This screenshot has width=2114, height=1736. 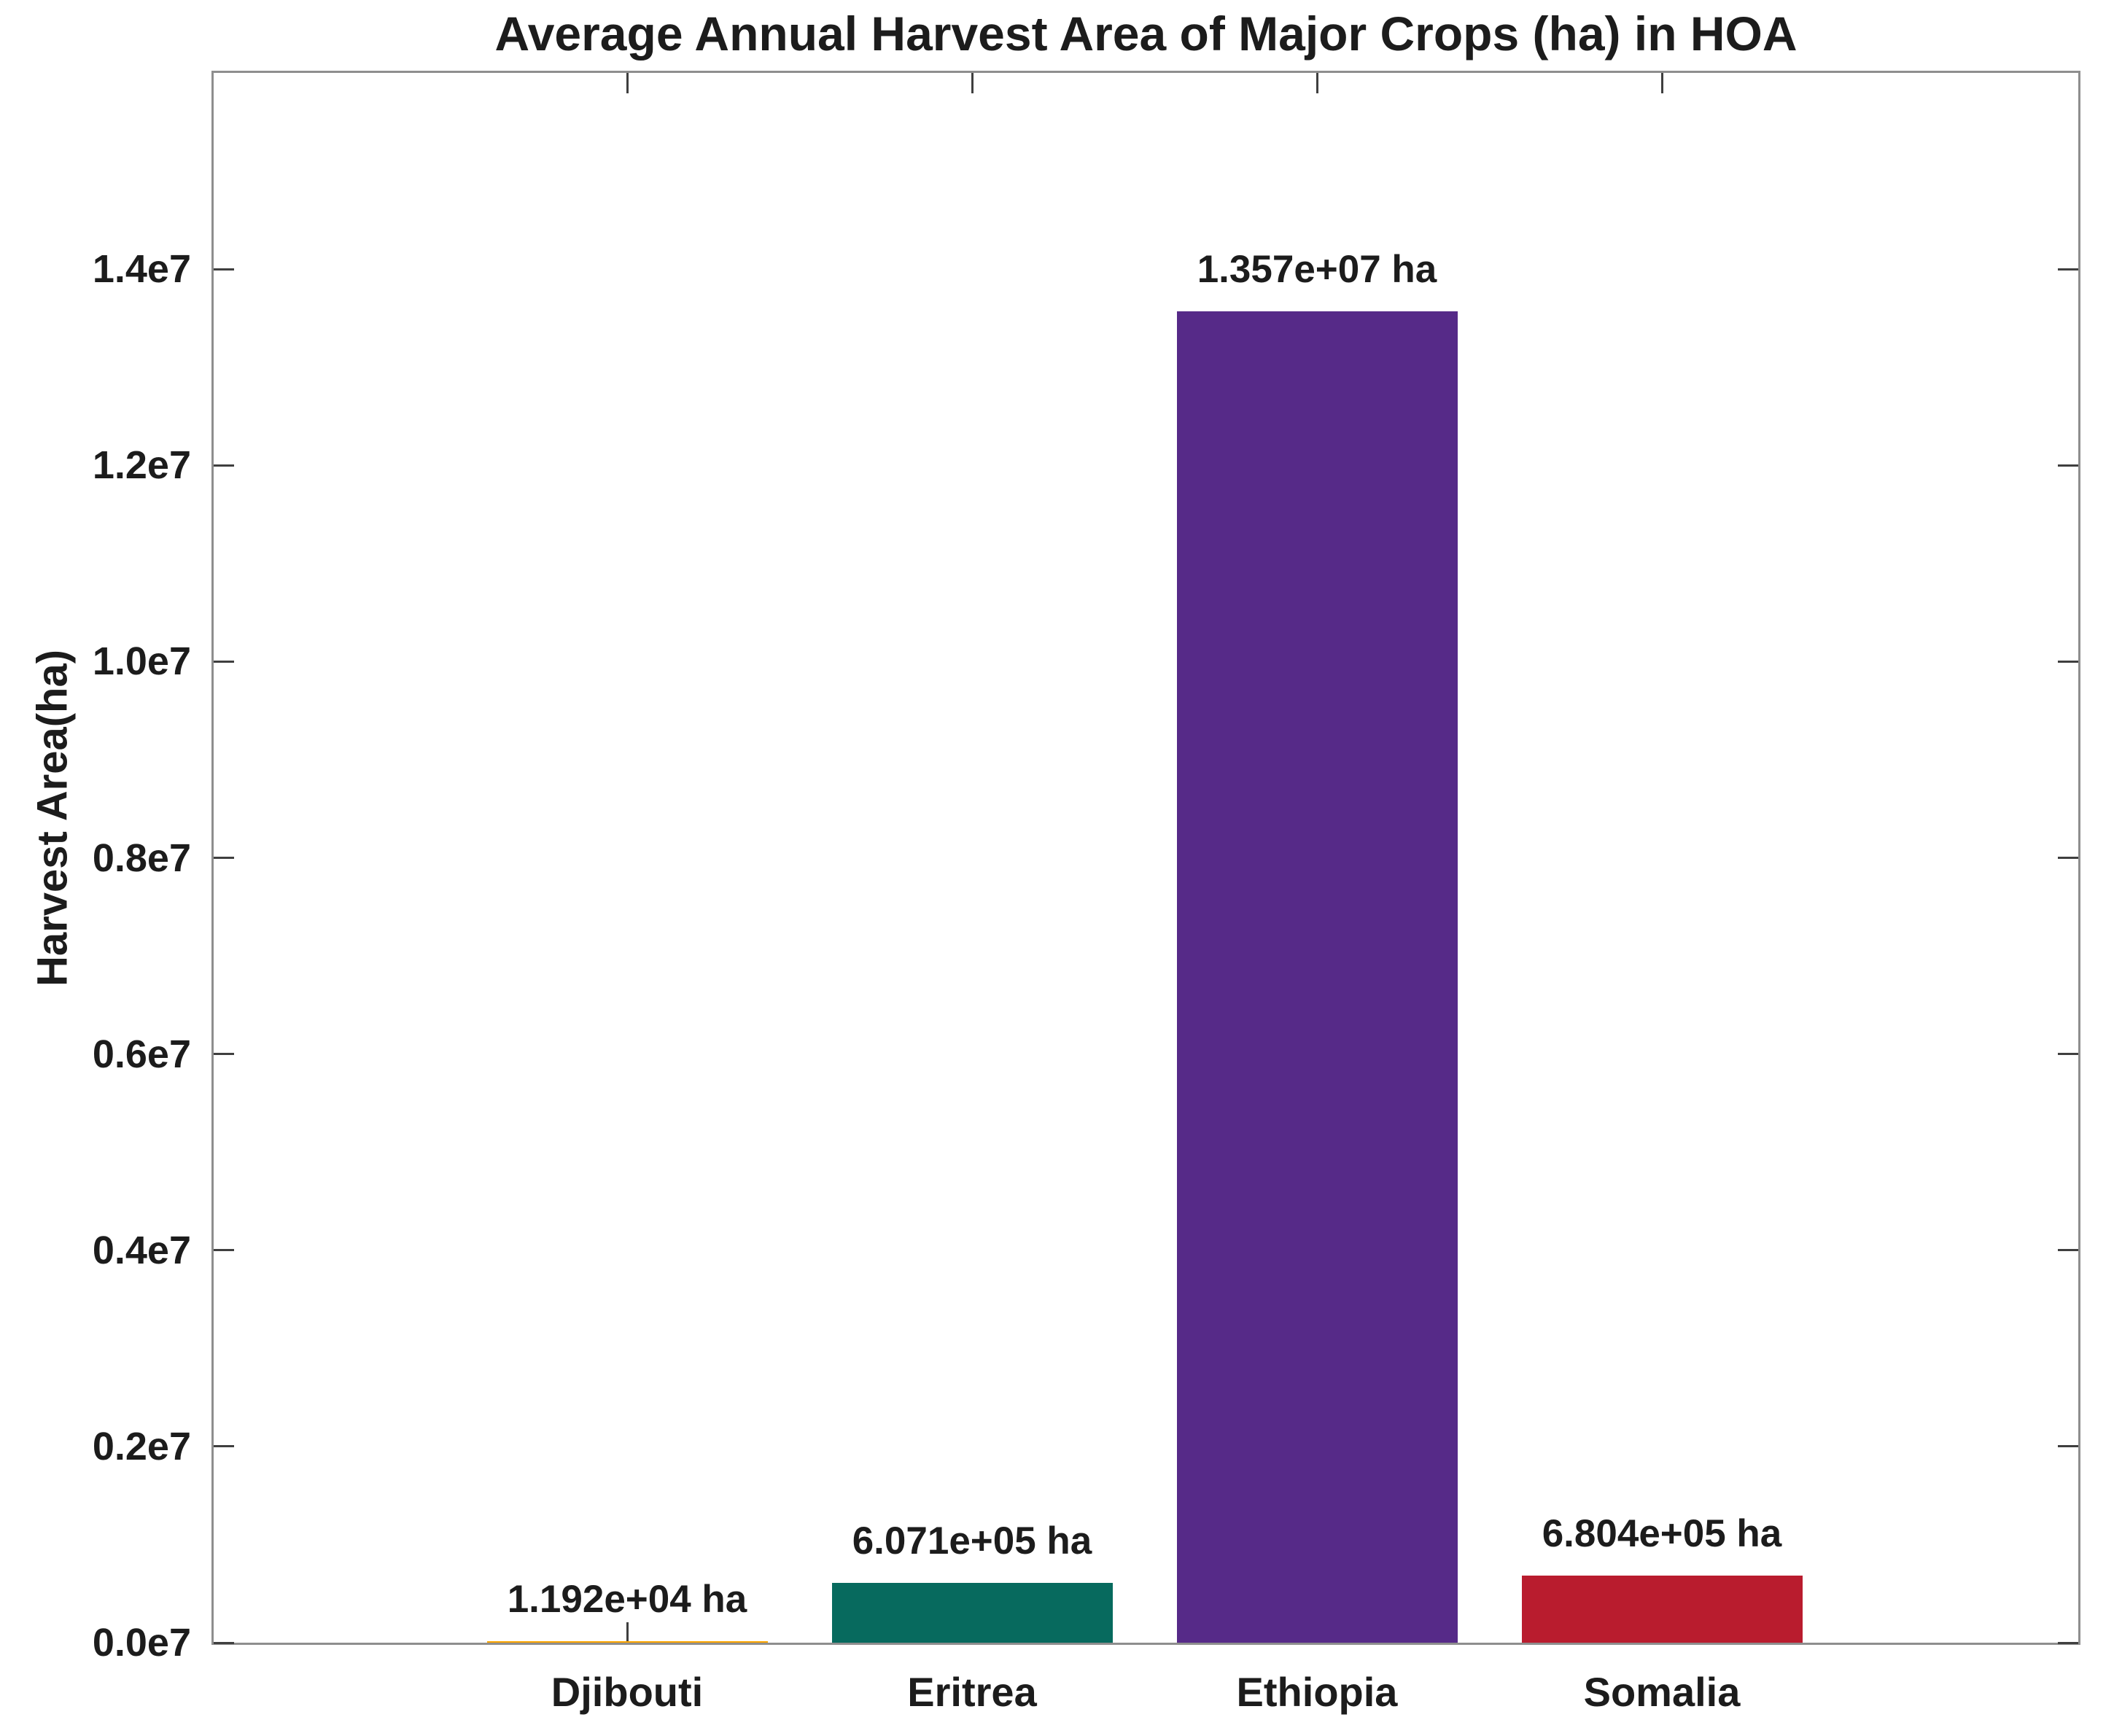 What do you see at coordinates (141, 466) in the screenshot?
I see `y-tick-label: 1.2e7` at bounding box center [141, 466].